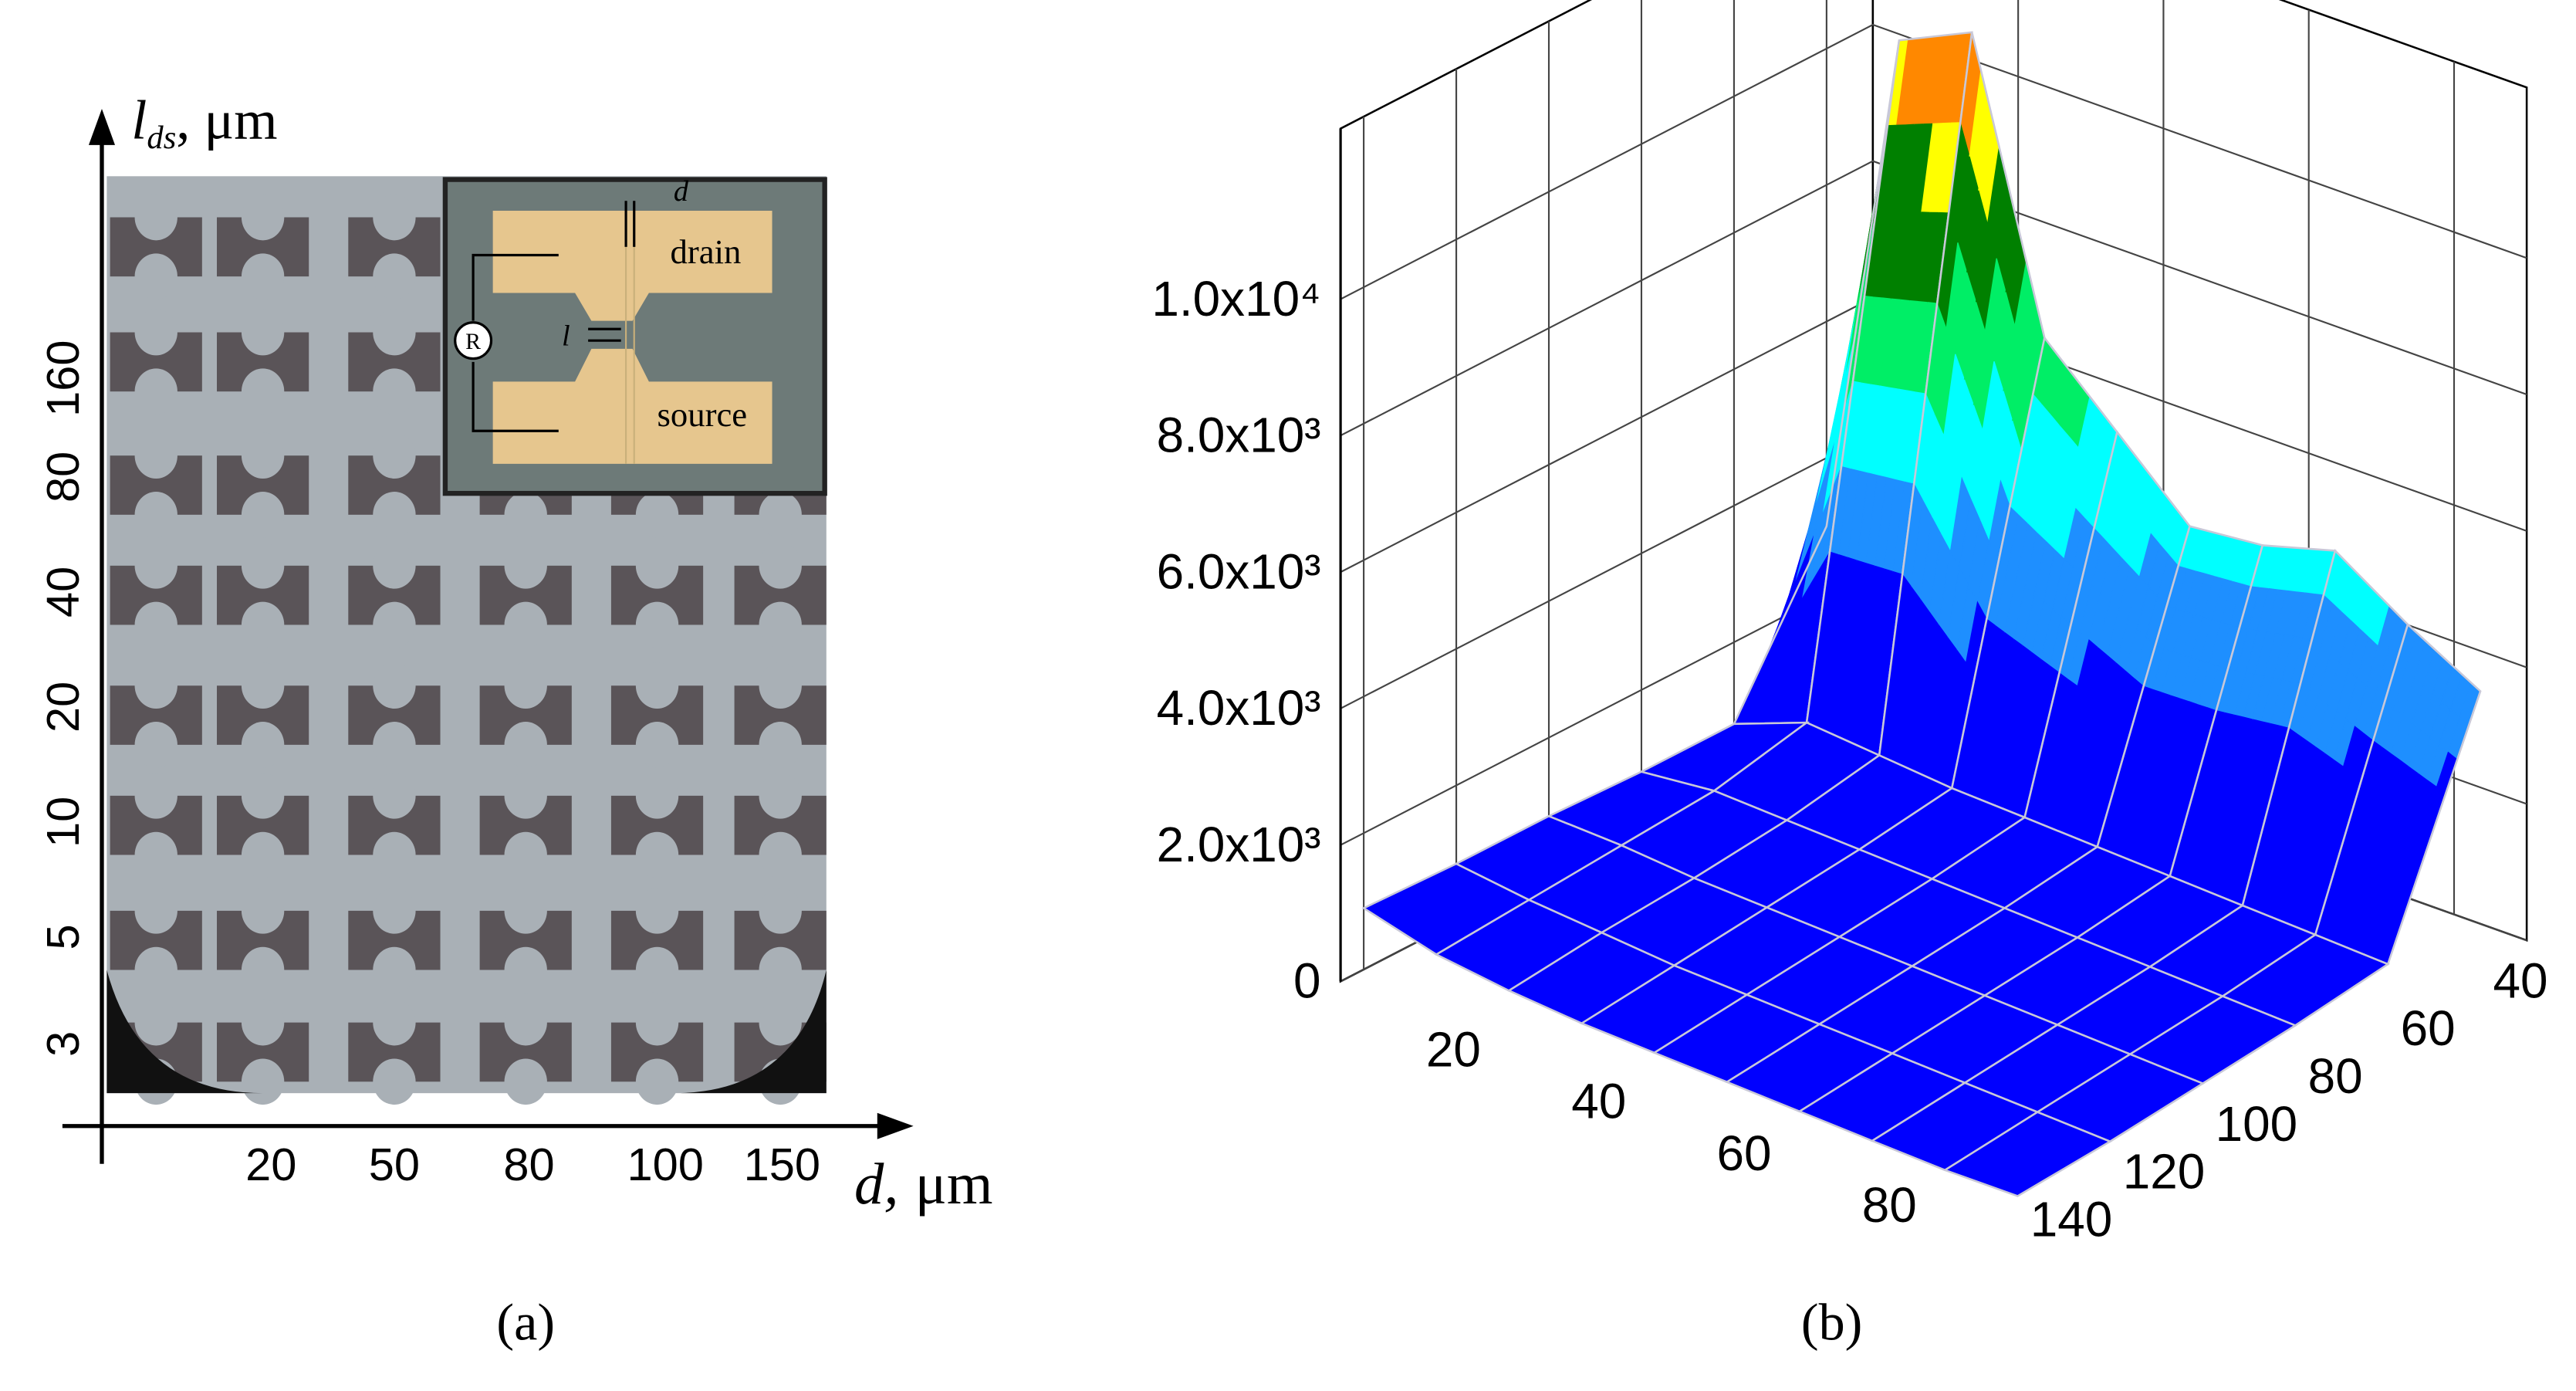 The image size is (2576, 1391). What do you see at coordinates (102, 127) in the screenshot?
I see `y-arrow` at bounding box center [102, 127].